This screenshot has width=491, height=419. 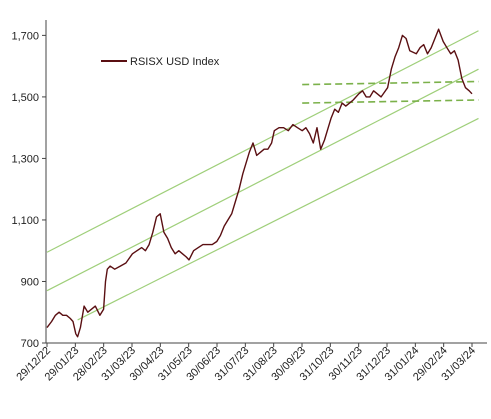 I want to click on legend-label: RSISX USD Index, so click(x=175, y=62).